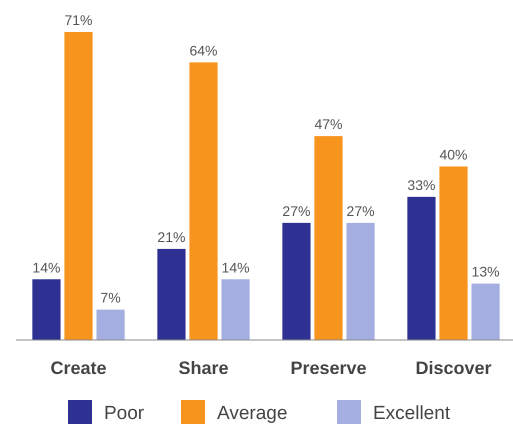 The width and height of the screenshot is (513, 428). Describe the element at coordinates (78, 20) in the screenshot. I see `data-label: 71%` at that location.